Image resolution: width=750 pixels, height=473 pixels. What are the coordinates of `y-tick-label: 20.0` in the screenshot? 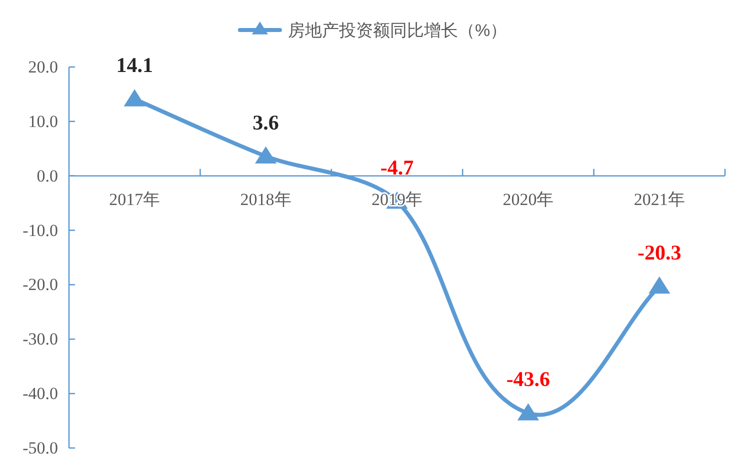 It's located at (43, 67).